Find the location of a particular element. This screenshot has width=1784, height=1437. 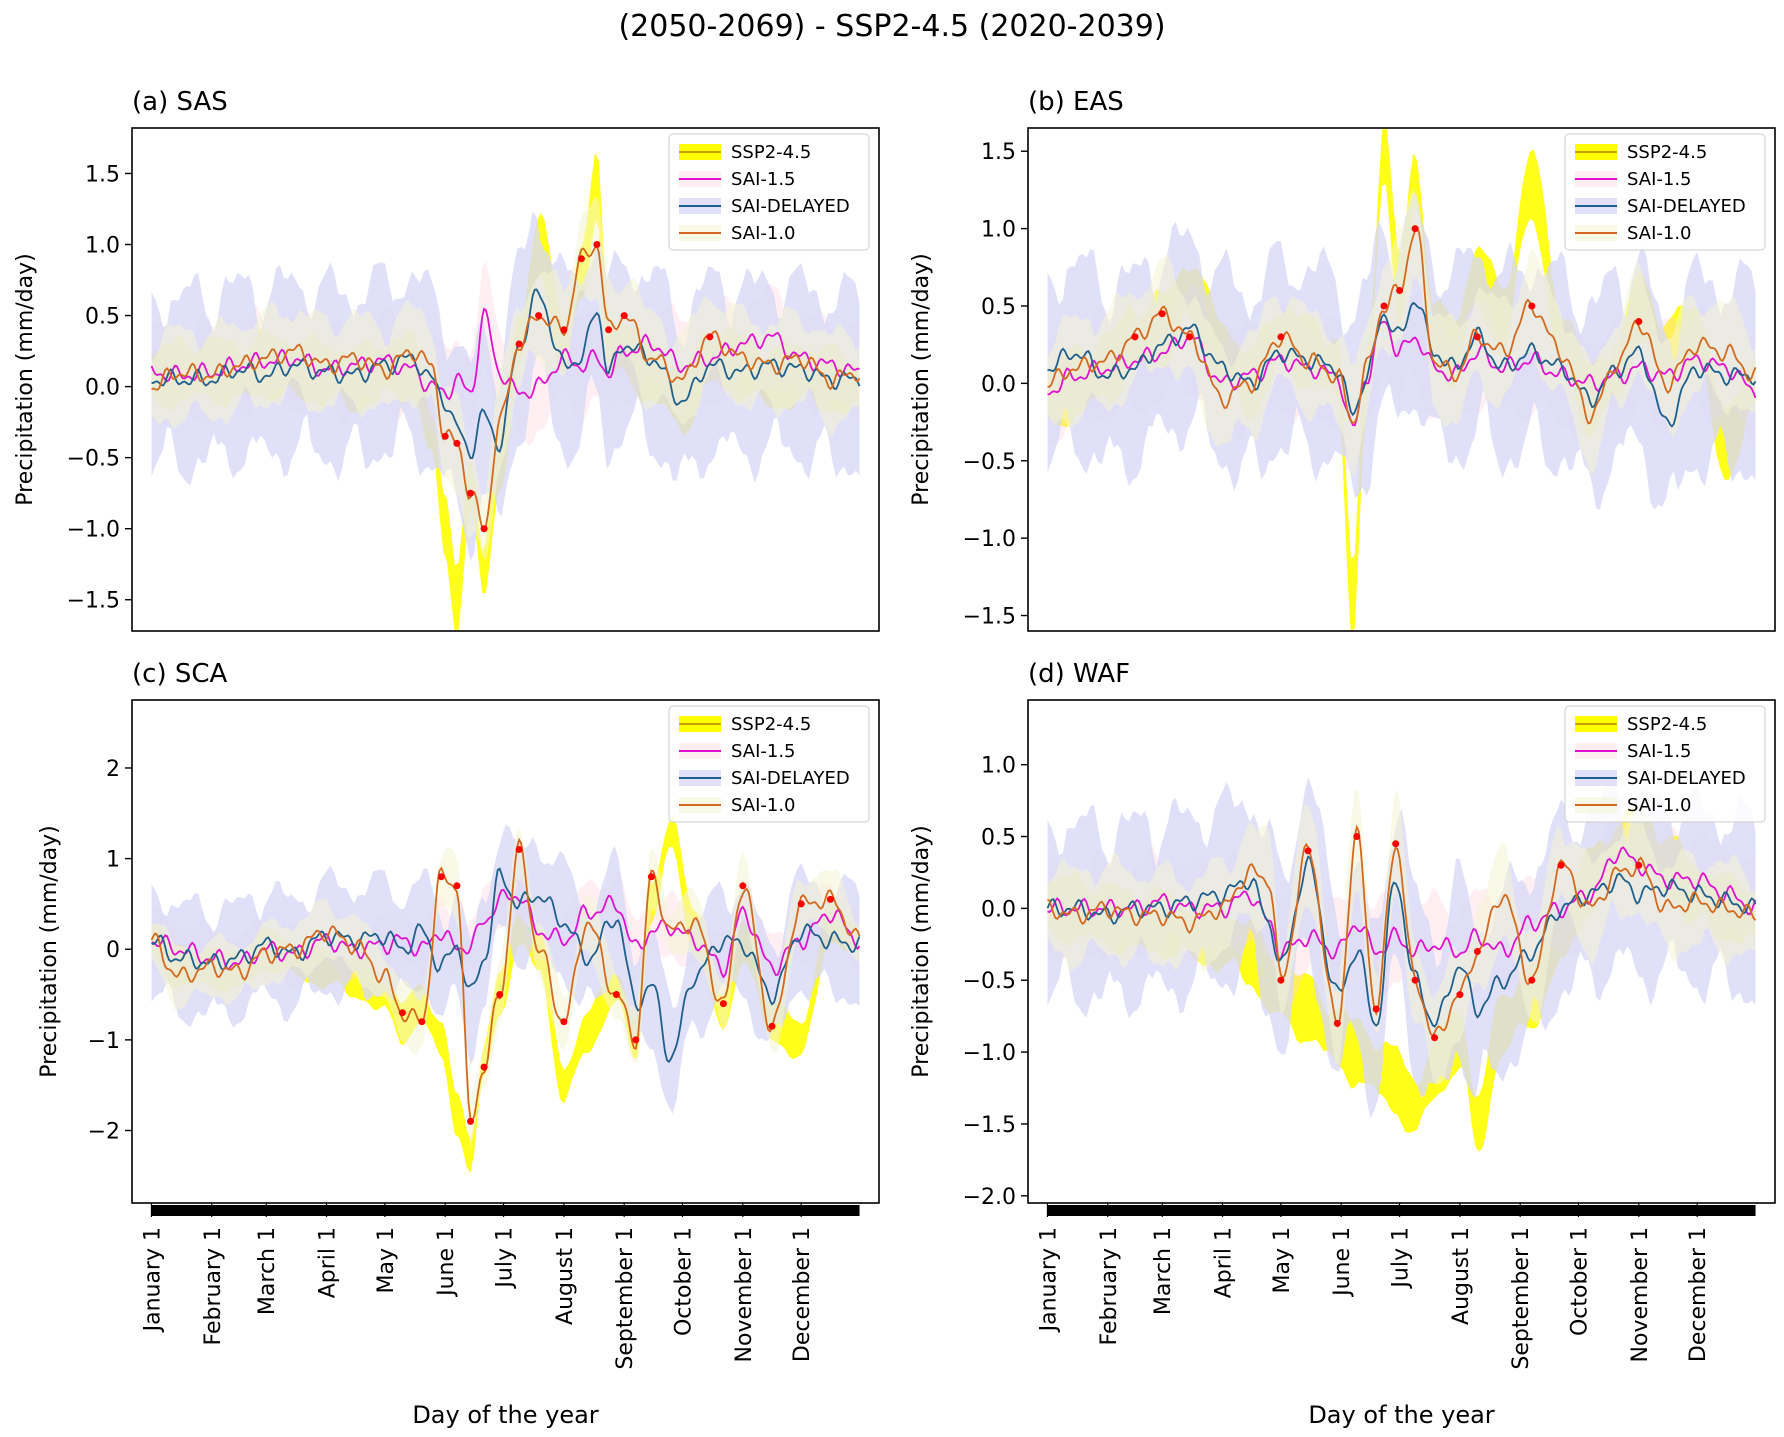

panel-title: (c) SCA is located at coordinates (180, 674).